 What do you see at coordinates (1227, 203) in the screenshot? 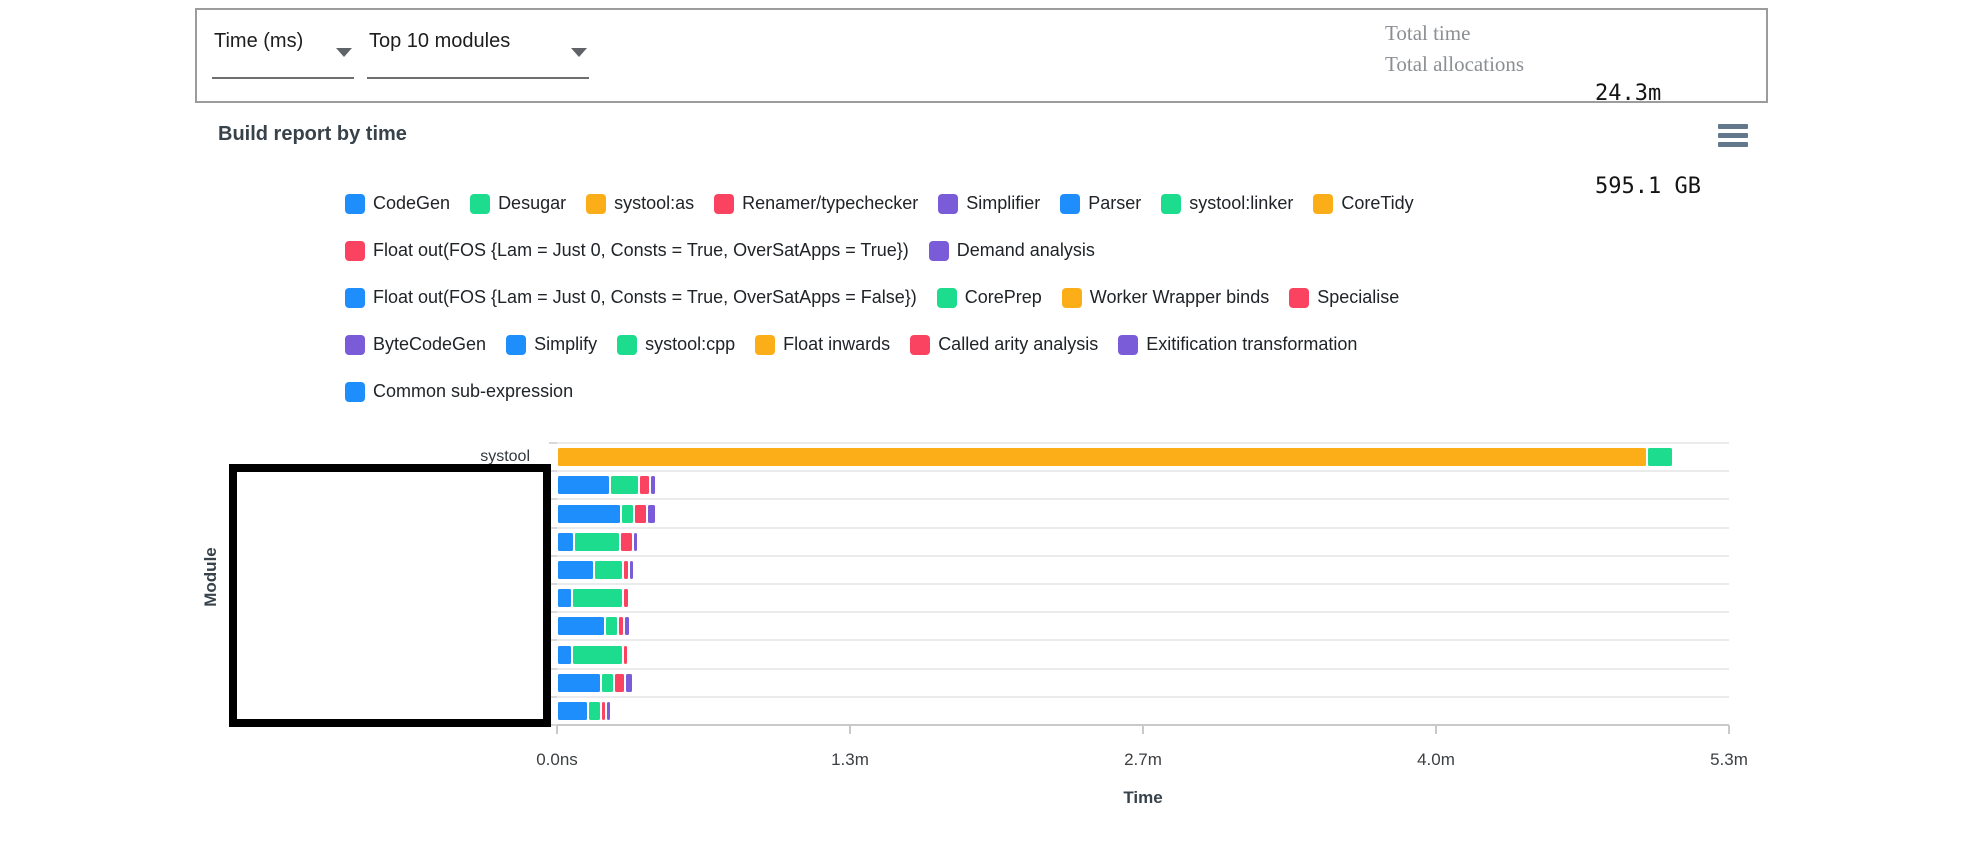
I see `legend-item: systool:linker` at bounding box center [1227, 203].